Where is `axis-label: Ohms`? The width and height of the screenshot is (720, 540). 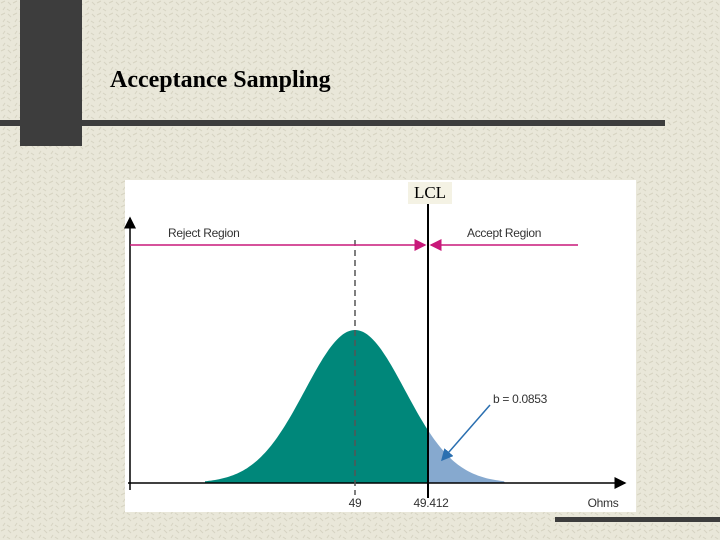
axis-label: Ohms is located at coordinates (603, 503).